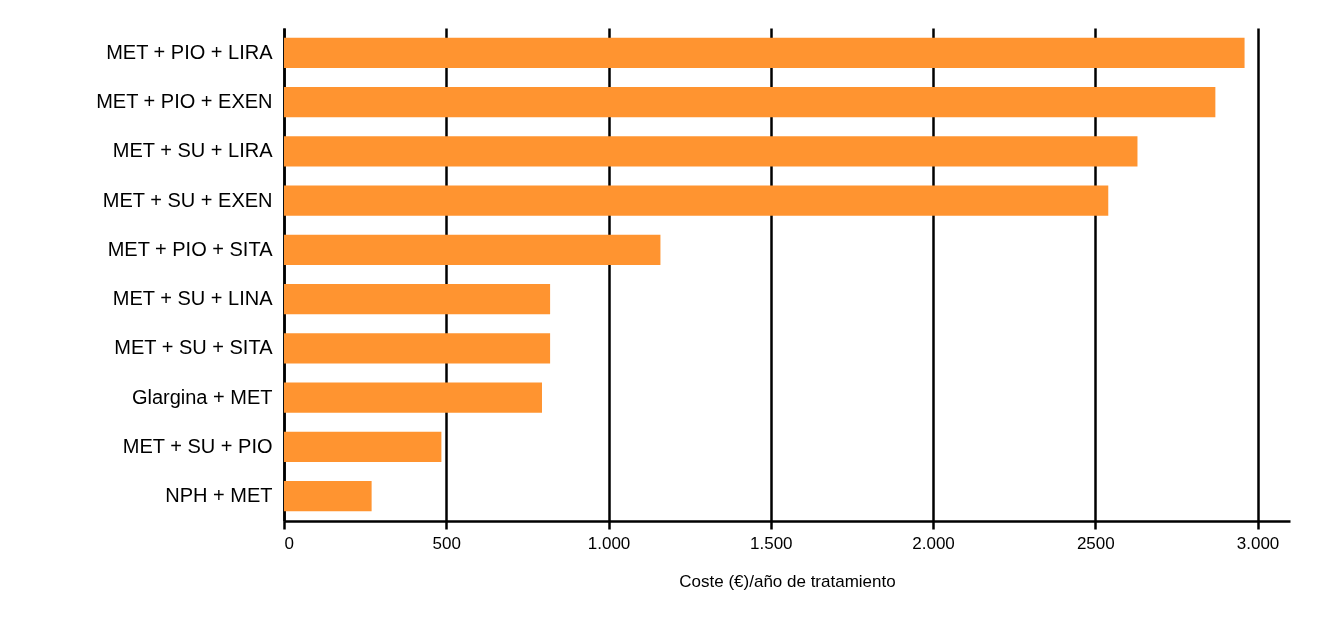 This screenshot has width=1319, height=617. I want to click on y-tick-label: MET + SU + EXEN, so click(187, 199).